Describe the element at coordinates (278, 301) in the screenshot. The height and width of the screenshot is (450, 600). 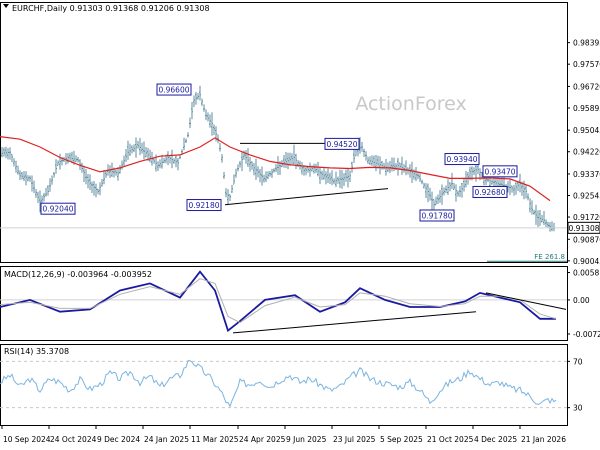
I see `macd-series-macd` at that location.